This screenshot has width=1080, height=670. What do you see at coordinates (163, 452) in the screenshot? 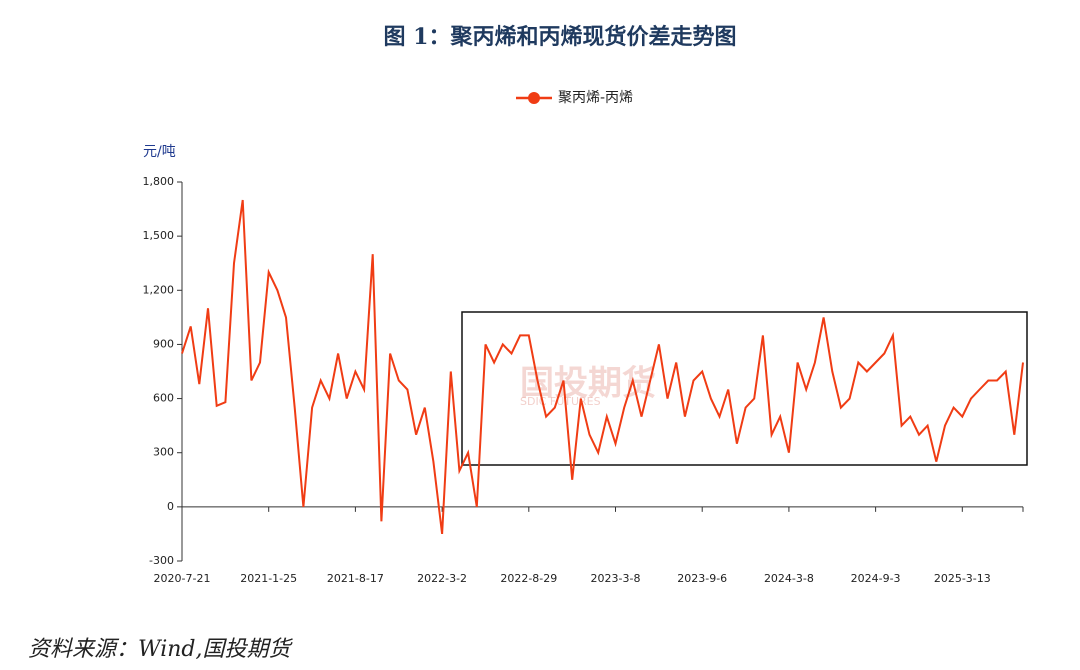
I see `y-tick-label: 300` at bounding box center [163, 452].